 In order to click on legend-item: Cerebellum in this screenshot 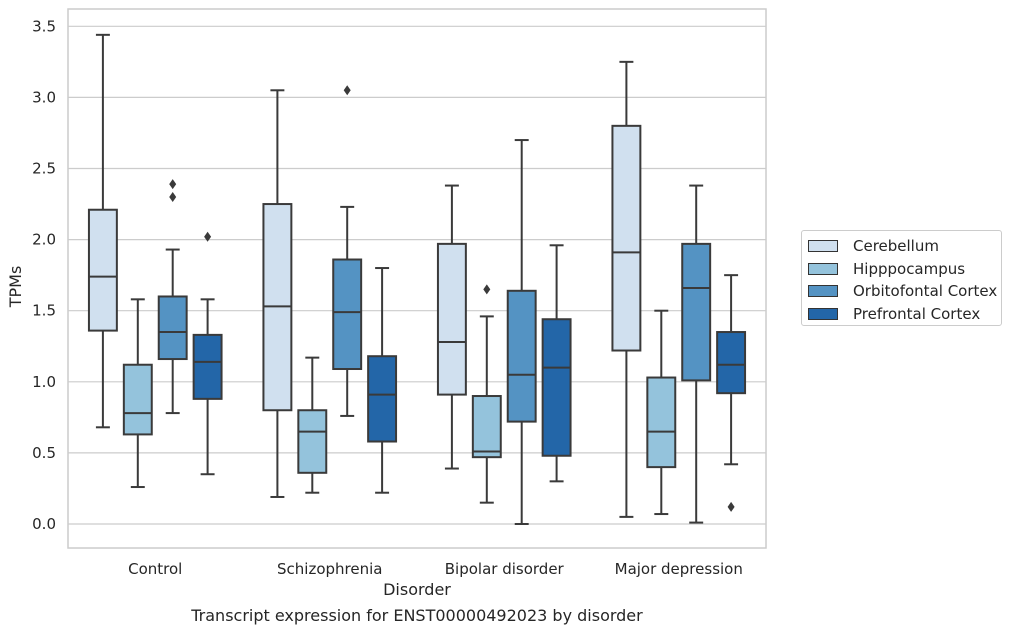, I will do `click(904, 246)`.